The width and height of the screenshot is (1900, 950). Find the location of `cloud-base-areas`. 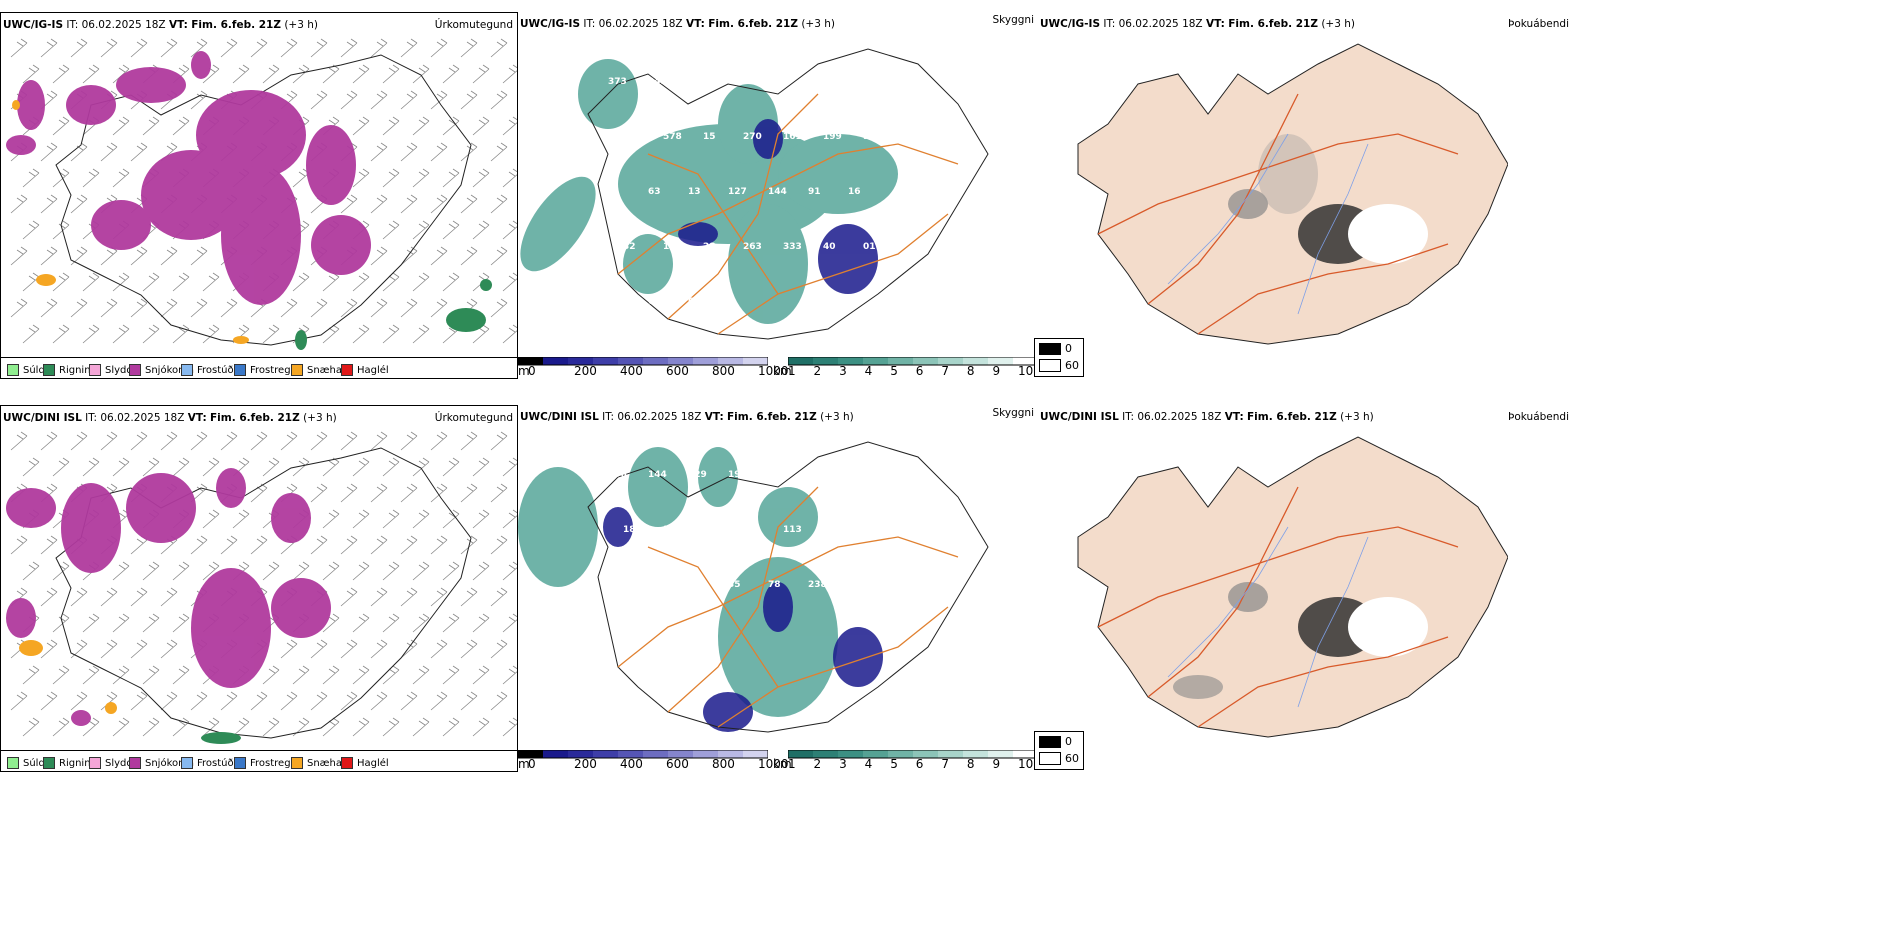

cloud-base-areas is located at coordinates (743, 619).